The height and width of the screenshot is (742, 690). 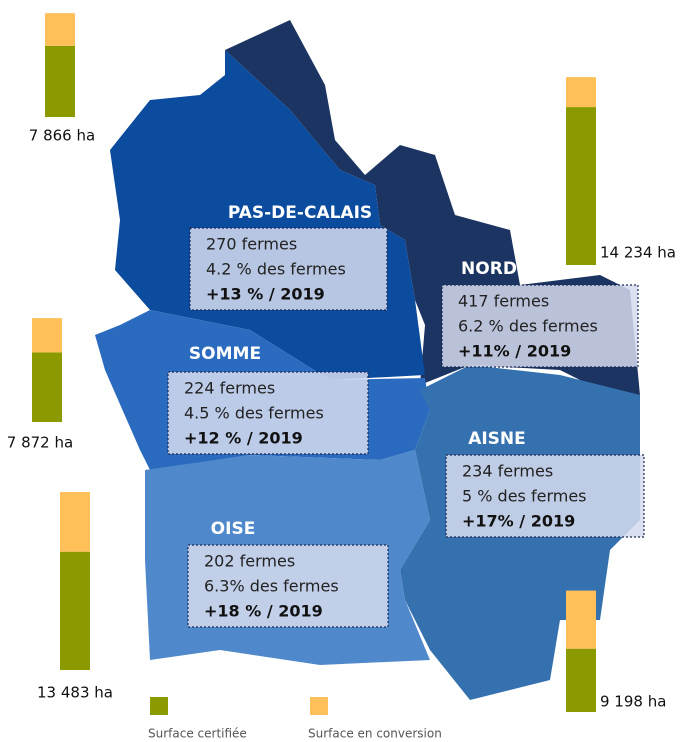 What do you see at coordinates (229, 388) in the screenshot?
I see `farm-count: 224 fermes` at bounding box center [229, 388].